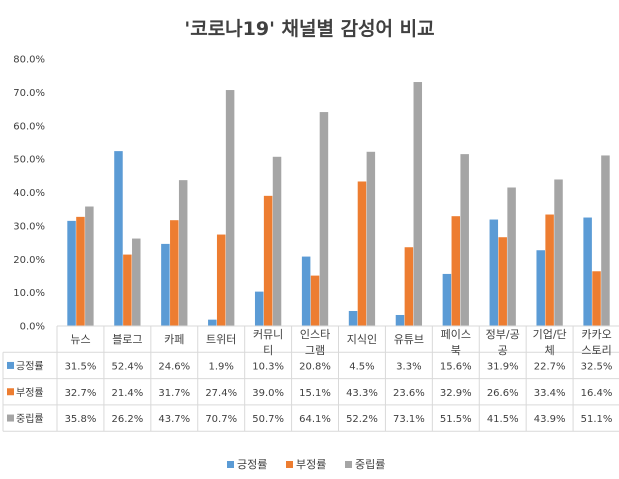  I want to click on data-label: 27.4%, so click(221, 393).